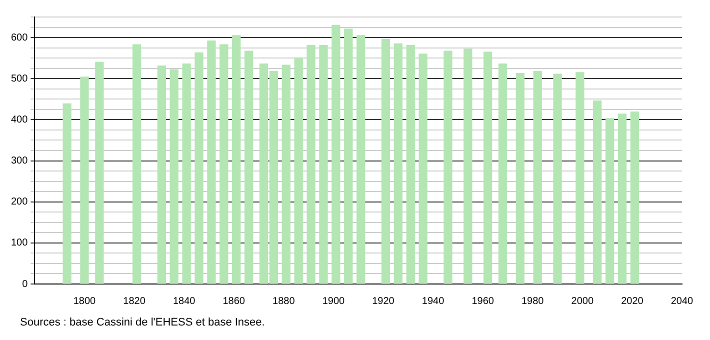 The height and width of the screenshot is (340, 710). What do you see at coordinates (19, 243) in the screenshot?
I see `y-tick-label: 100` at bounding box center [19, 243].